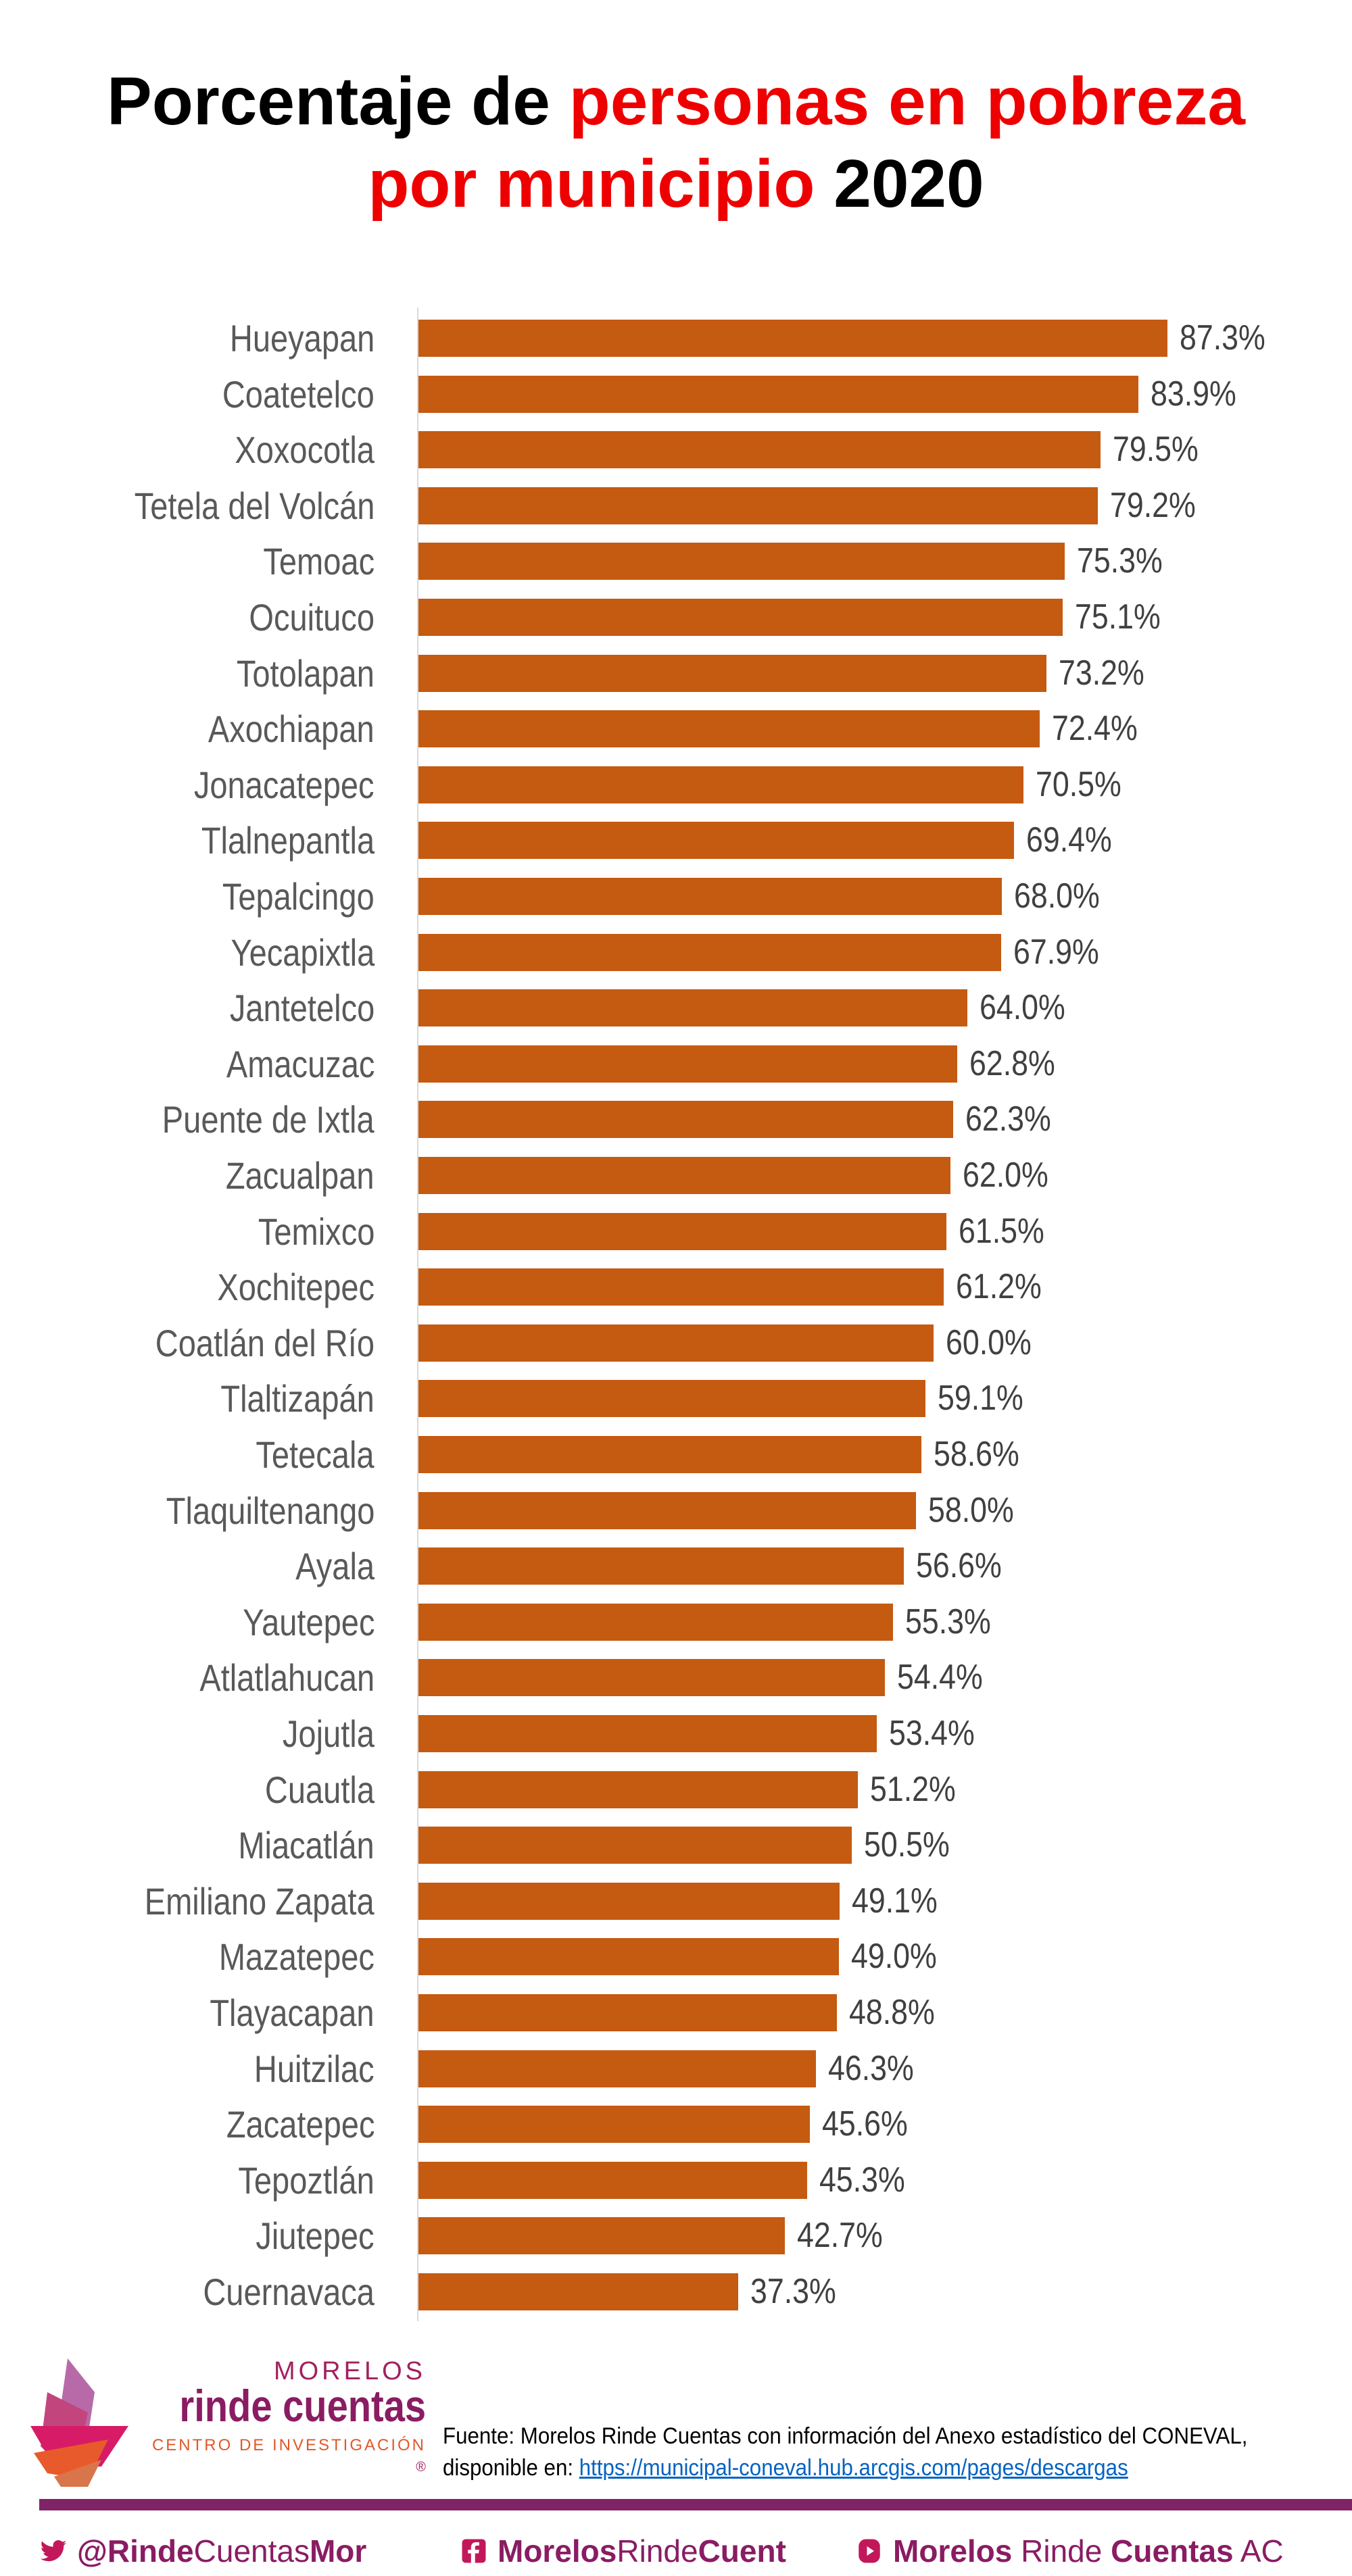  What do you see at coordinates (299, 897) in the screenshot?
I see `category-label: Tepalcingo` at bounding box center [299, 897].